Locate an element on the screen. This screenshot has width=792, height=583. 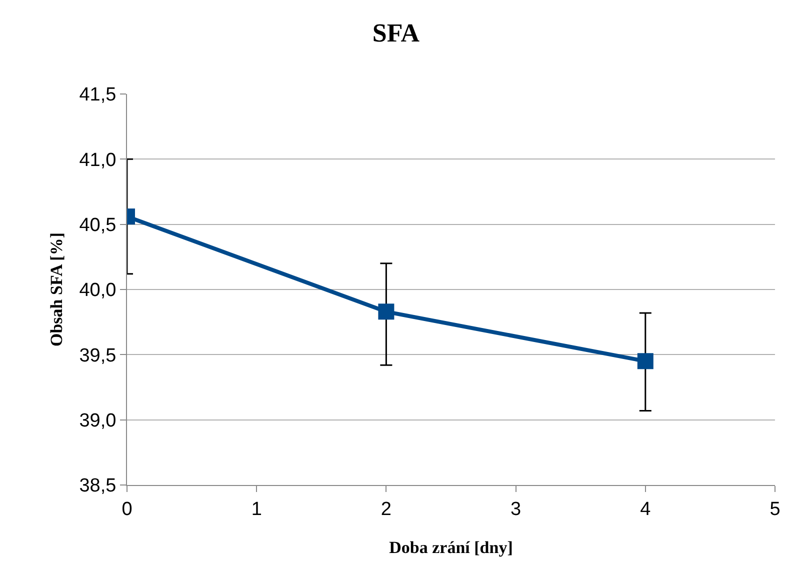
x-tick-label: 4 is located at coordinates (646, 509).